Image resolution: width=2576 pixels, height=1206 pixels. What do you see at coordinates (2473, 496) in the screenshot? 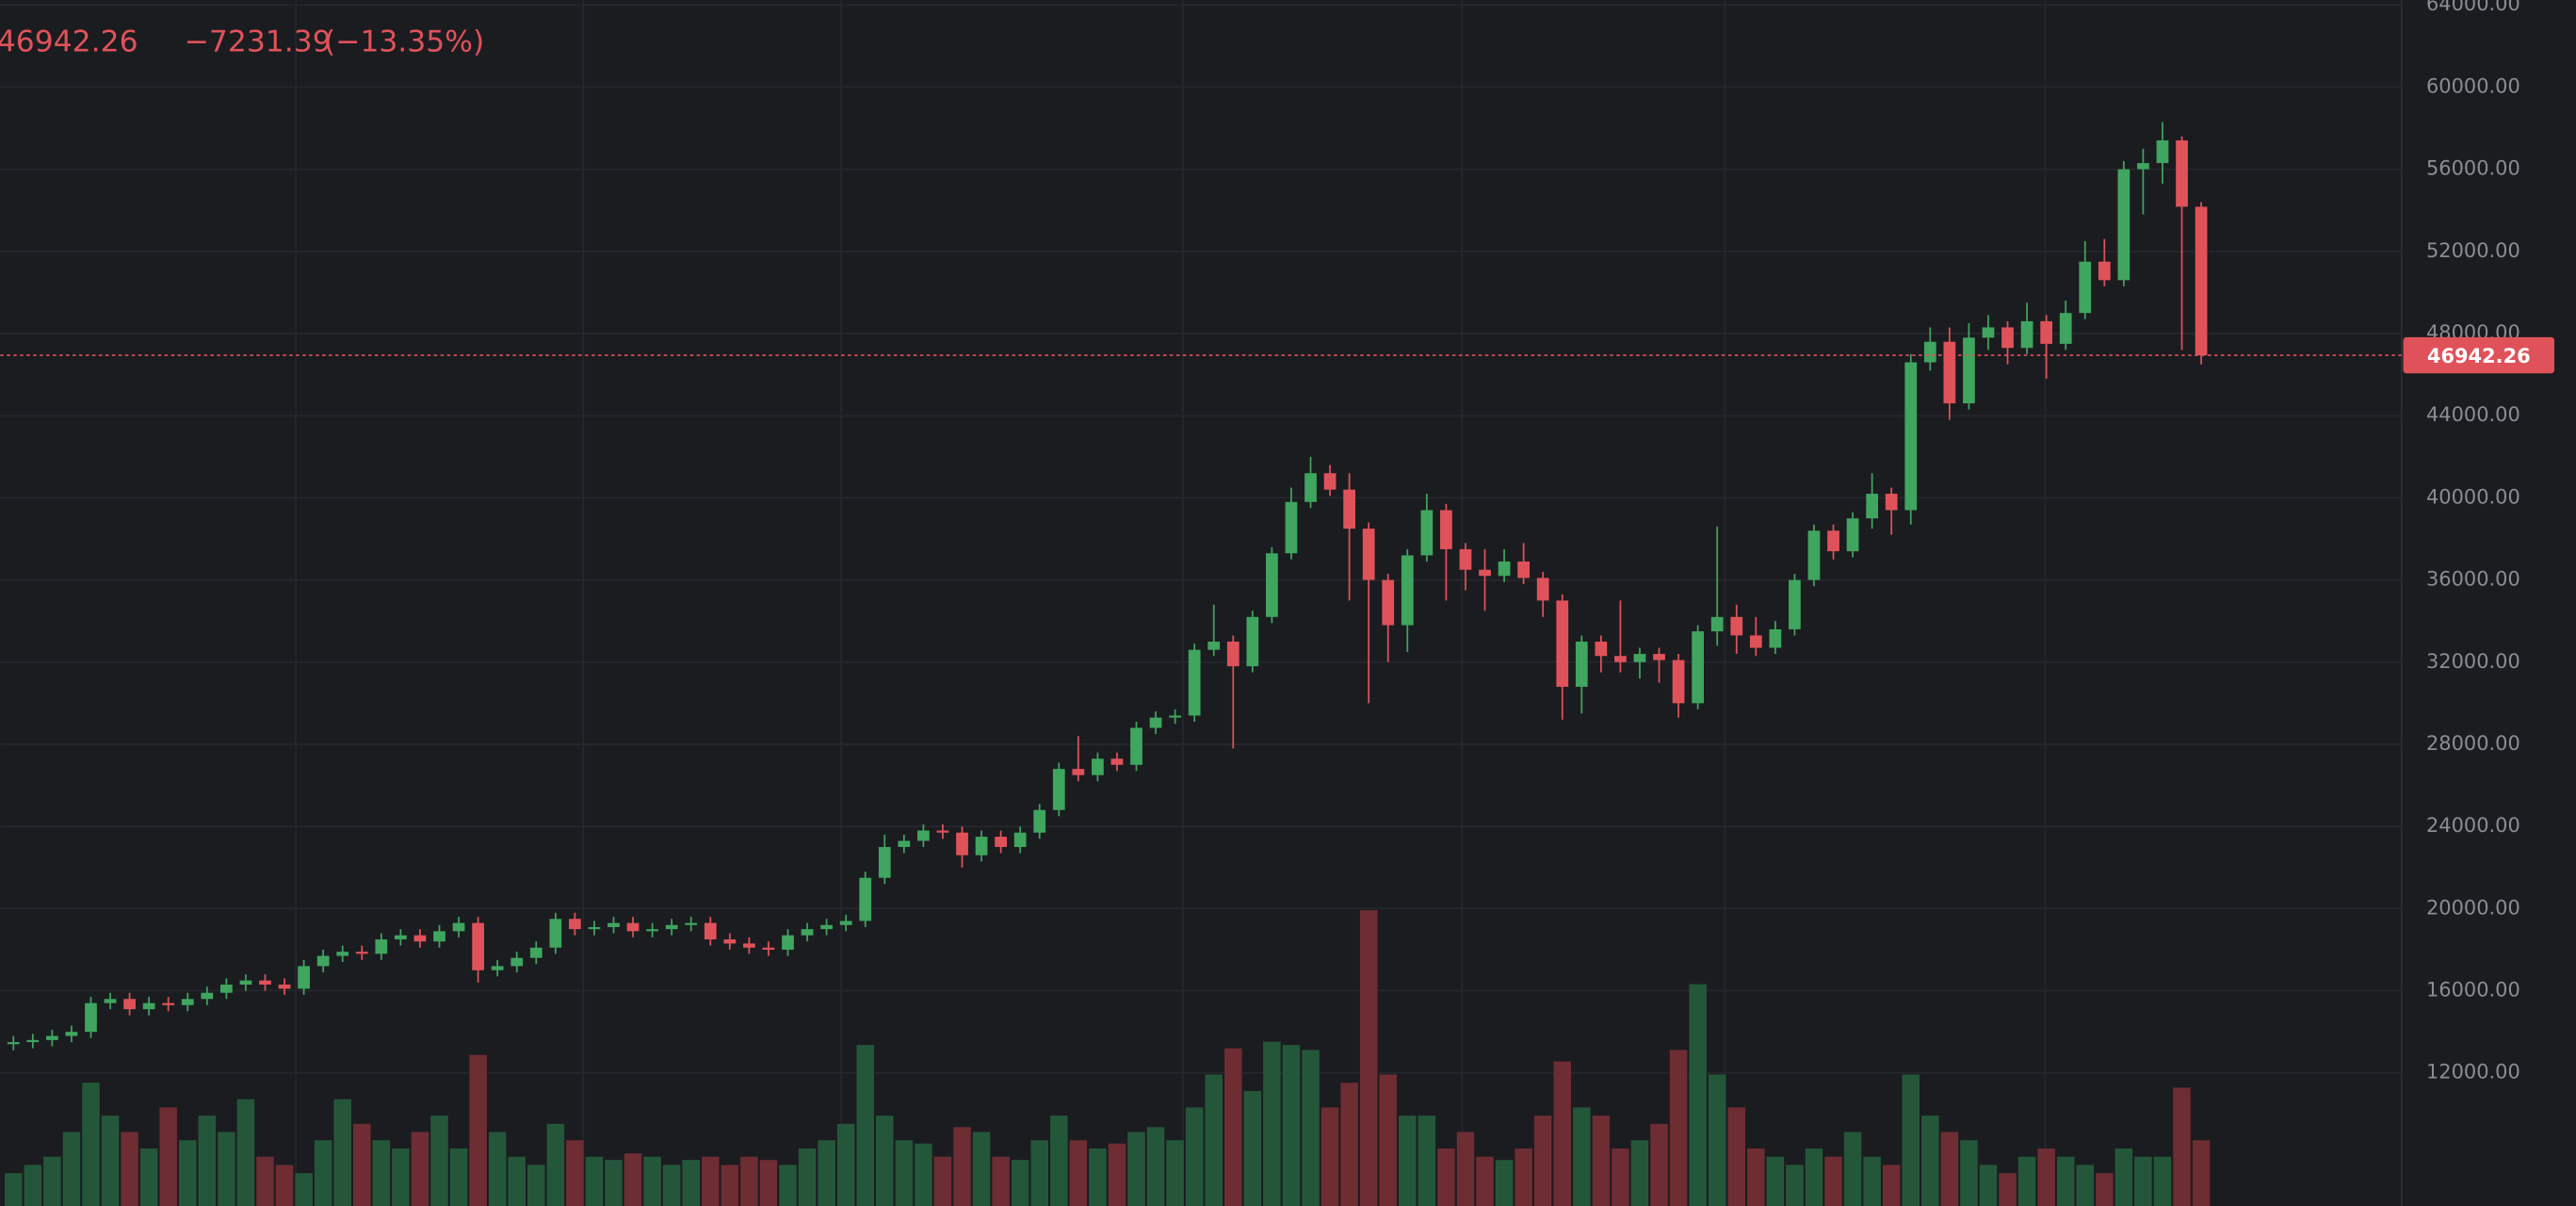
I see `y-tick-label: 40000.00` at bounding box center [2473, 496].